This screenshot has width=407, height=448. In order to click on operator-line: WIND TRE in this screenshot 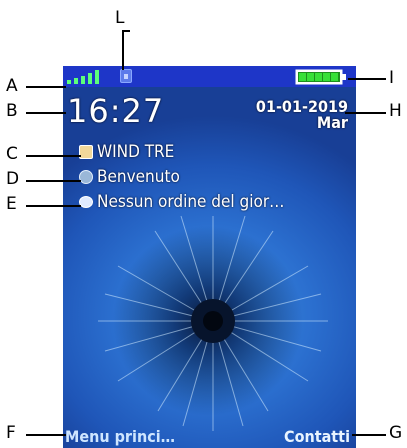, I will do `click(126, 152)`.